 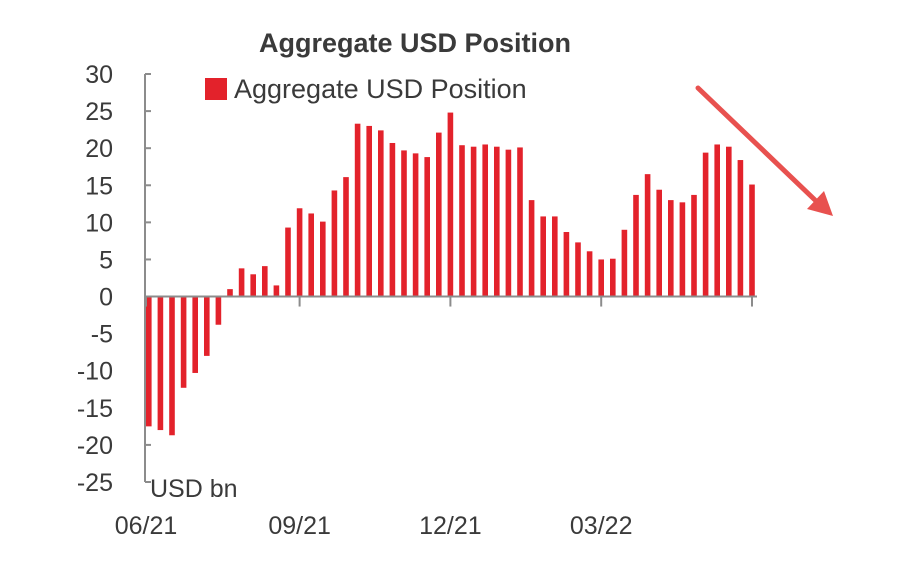 I want to click on x-tick-label: 09/21, so click(x=299, y=526).